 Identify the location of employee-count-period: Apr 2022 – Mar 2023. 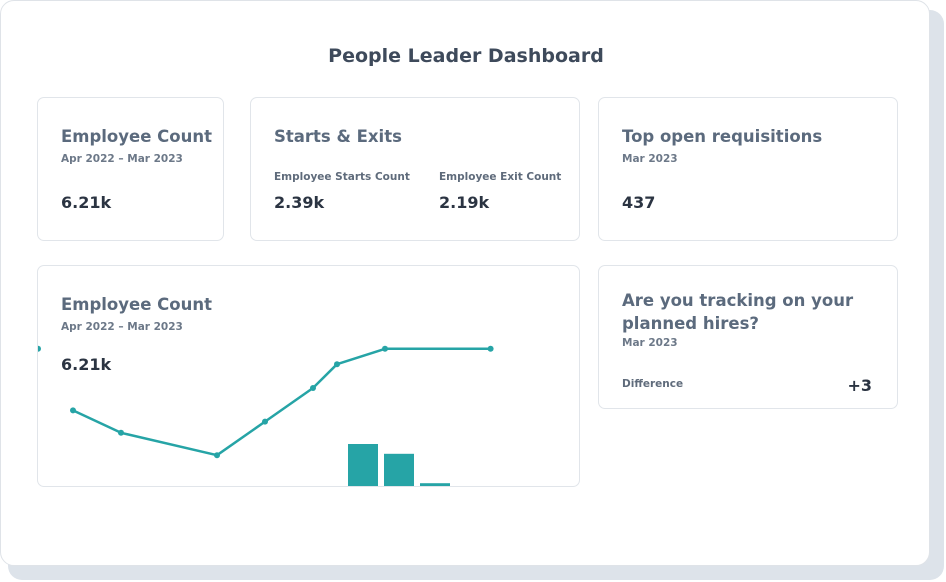
(122, 159).